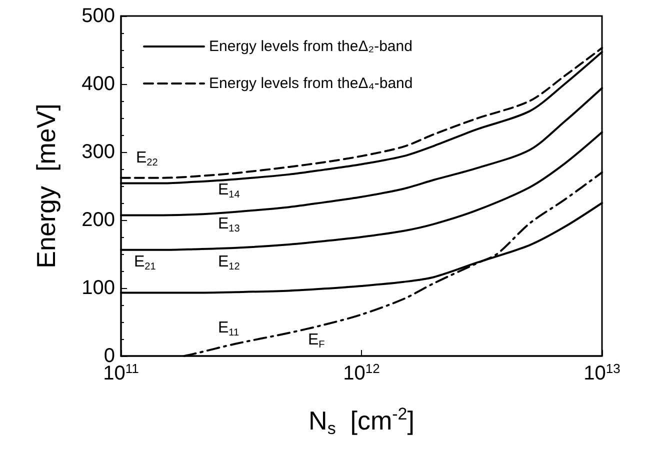 This screenshot has width=646, height=461. What do you see at coordinates (98, 220) in the screenshot?
I see `y-tick-label: 200` at bounding box center [98, 220].